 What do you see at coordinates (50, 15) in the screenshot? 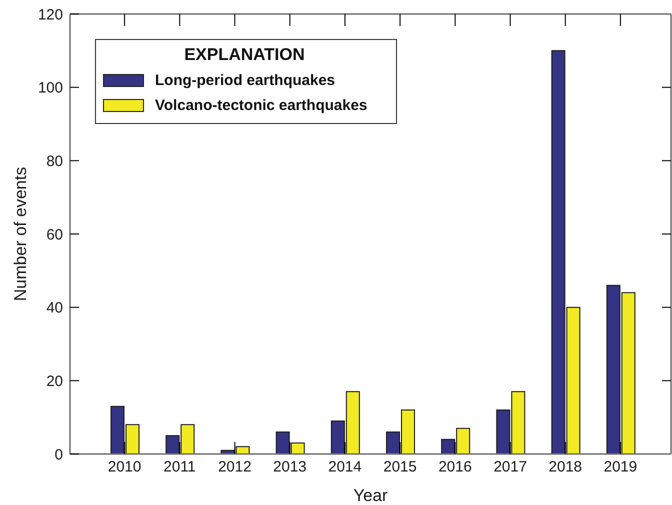
I see `y-tick-label: 120` at bounding box center [50, 15].